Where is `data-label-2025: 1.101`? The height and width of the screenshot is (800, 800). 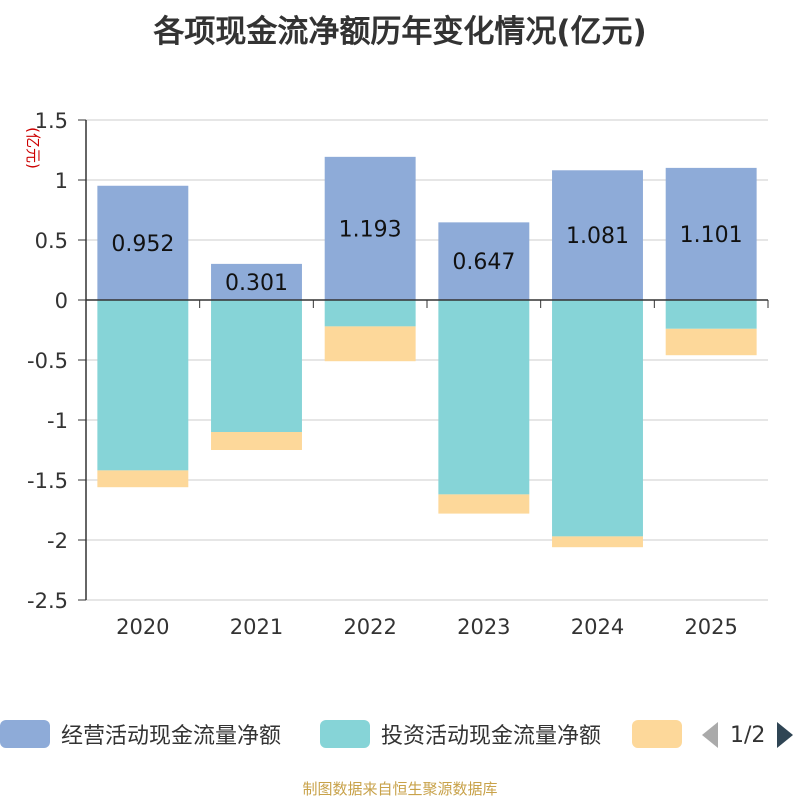
data-label-2025: 1.101 is located at coordinates (711, 235).